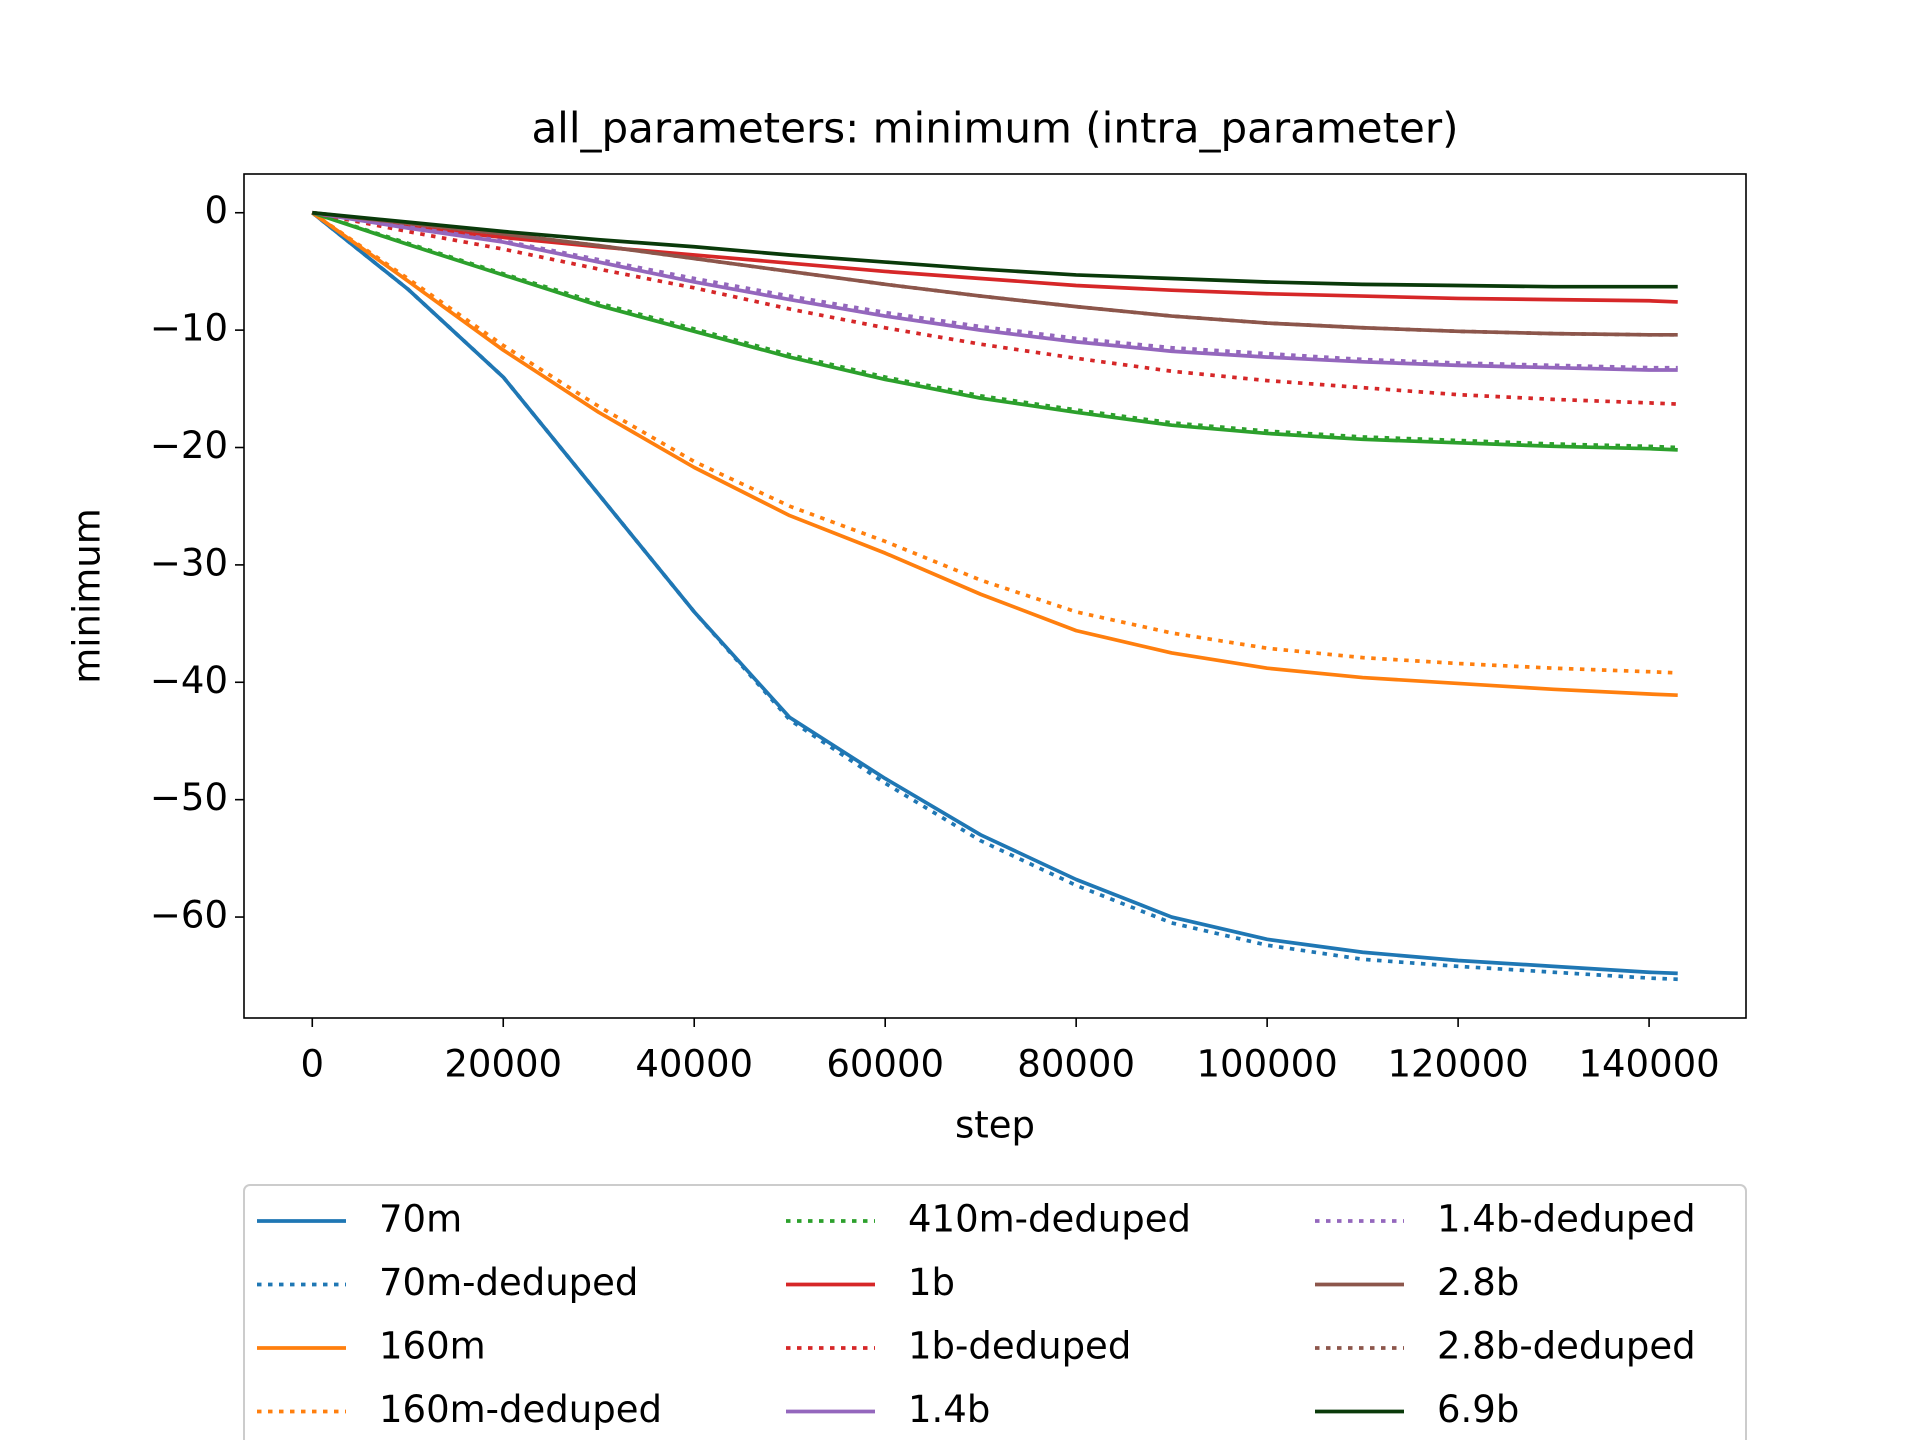  I want to click on x-axis-label: step, so click(995, 1125).